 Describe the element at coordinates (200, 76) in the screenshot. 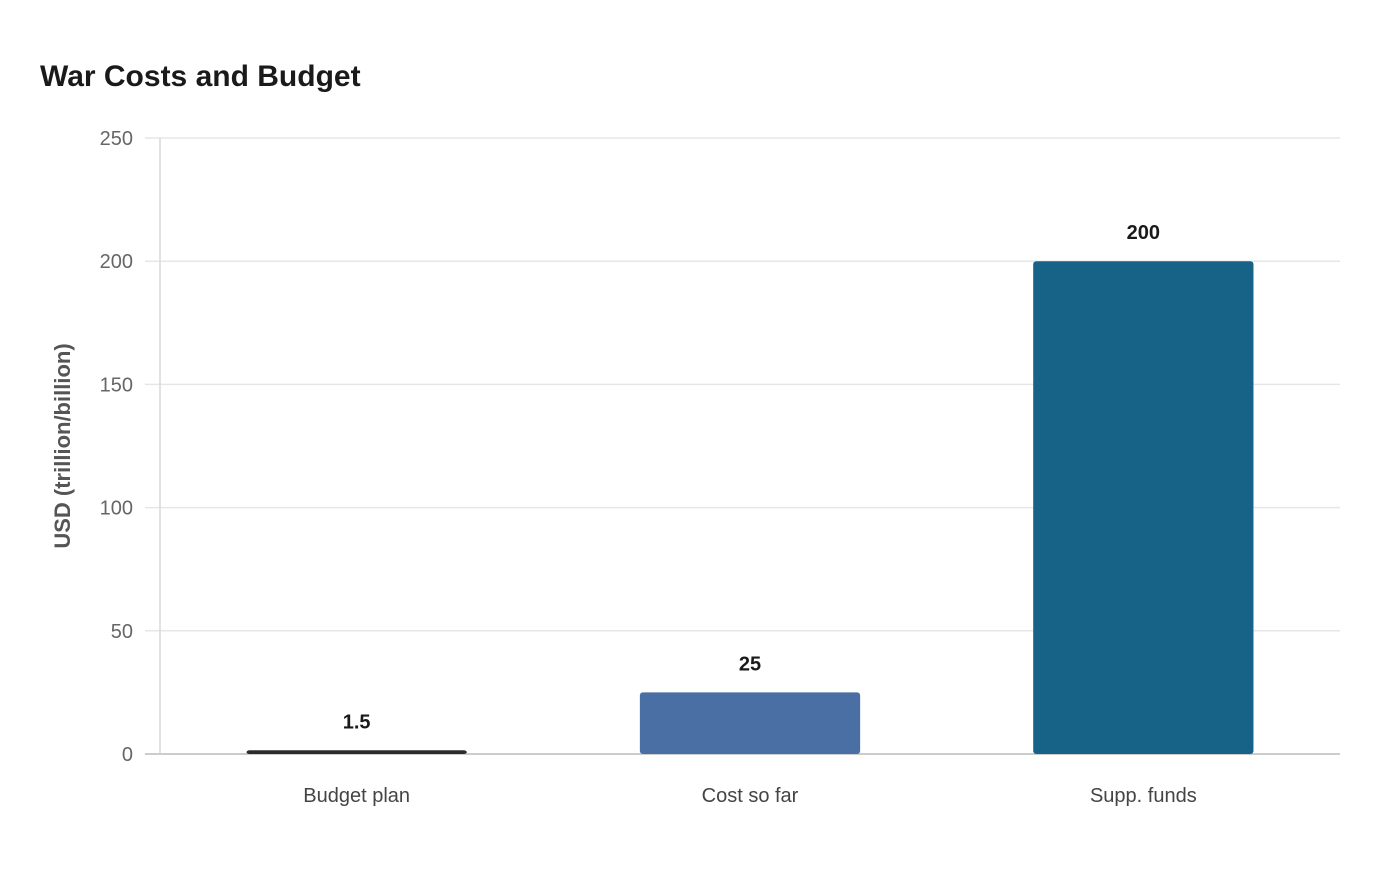

I see `chart-title: War Costs and Budget` at that location.